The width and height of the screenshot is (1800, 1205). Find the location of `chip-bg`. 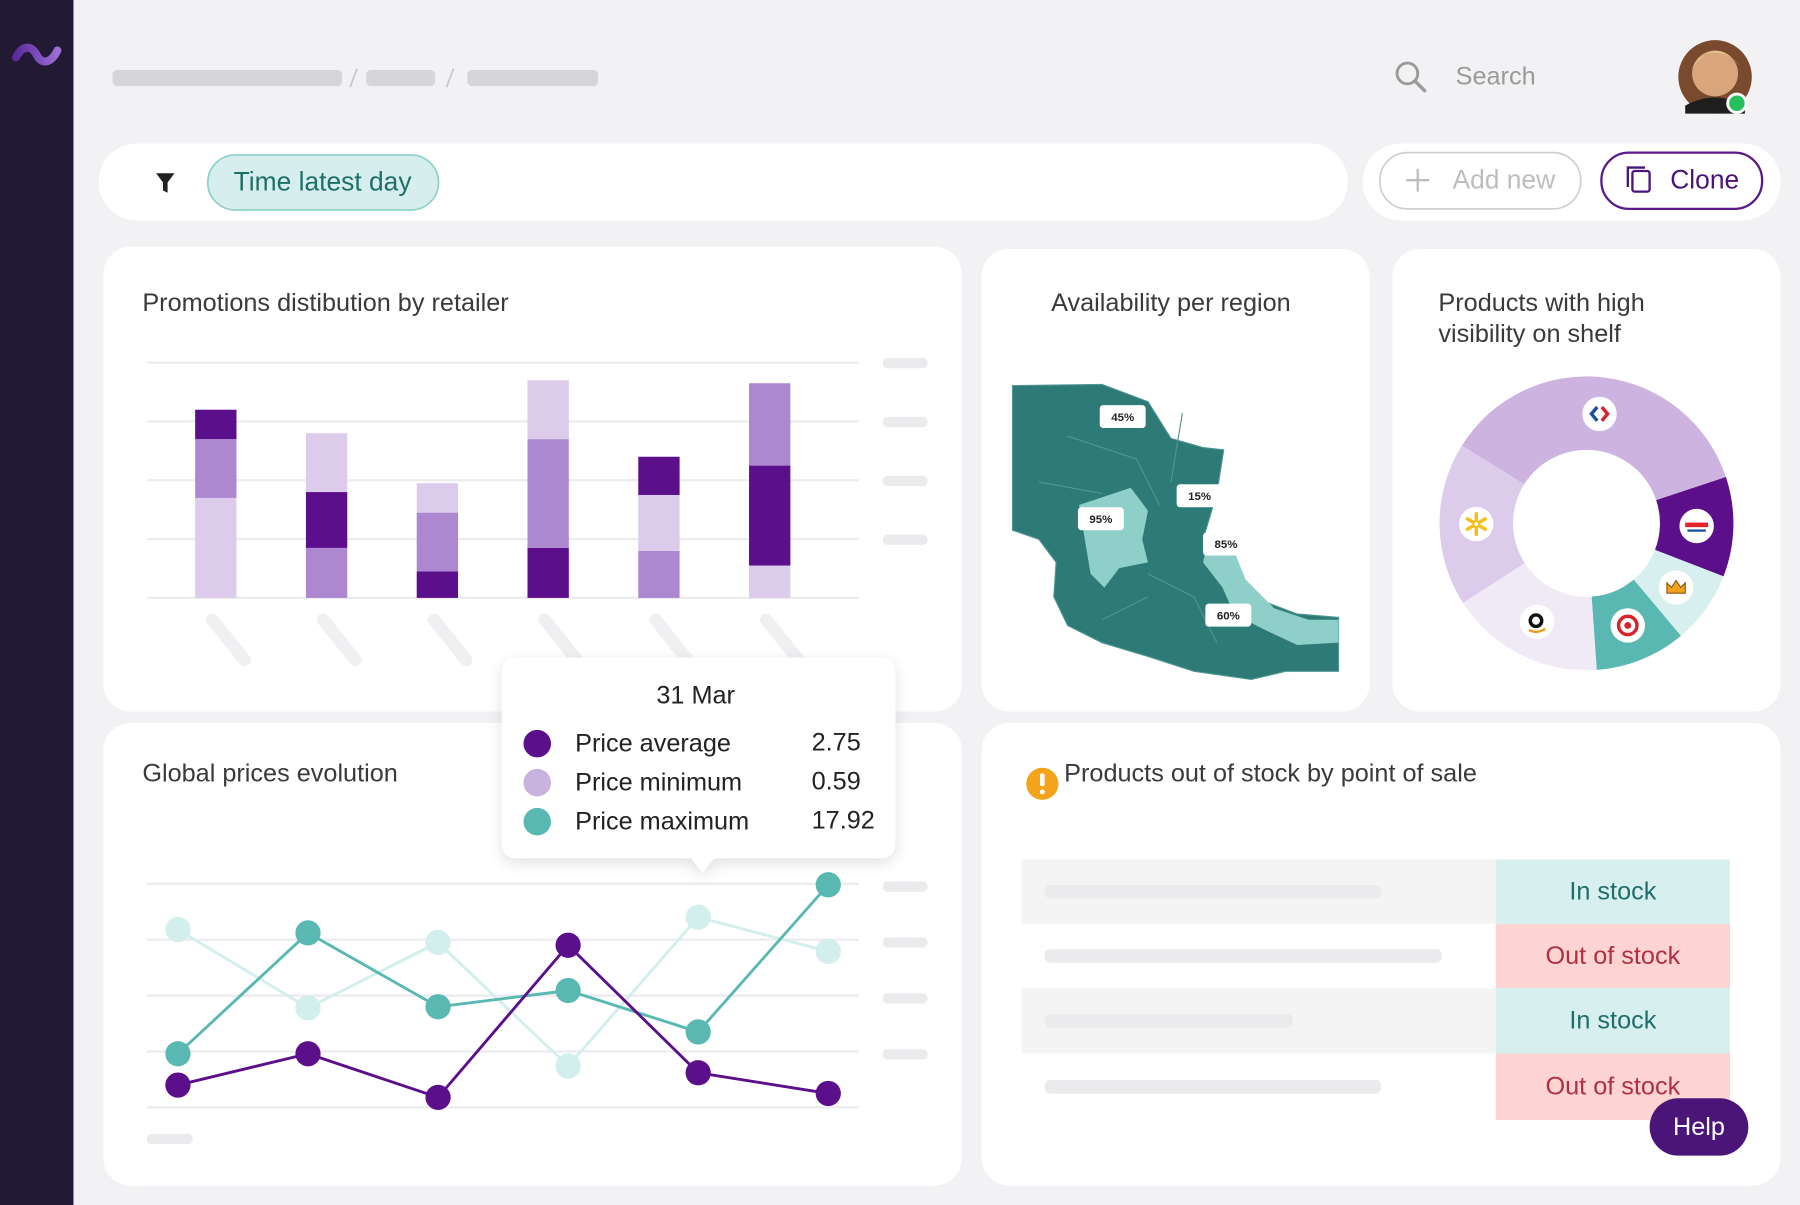

chip-bg is located at coordinates (323, 182).